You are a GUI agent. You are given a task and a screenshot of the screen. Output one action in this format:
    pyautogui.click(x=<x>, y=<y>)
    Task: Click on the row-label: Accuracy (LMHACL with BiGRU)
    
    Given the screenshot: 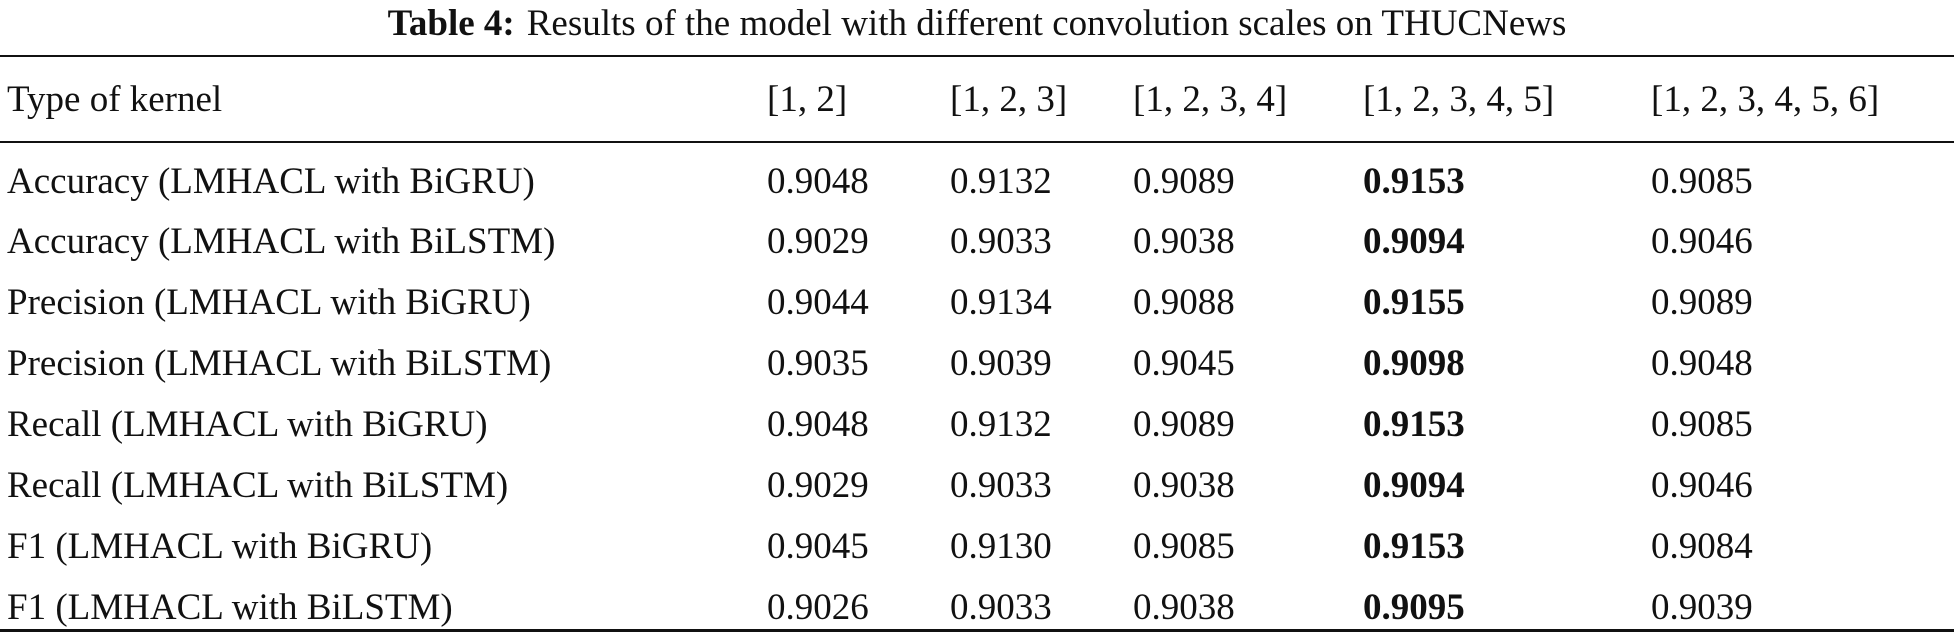 What is the action you would take?
    pyautogui.click(x=271, y=181)
    